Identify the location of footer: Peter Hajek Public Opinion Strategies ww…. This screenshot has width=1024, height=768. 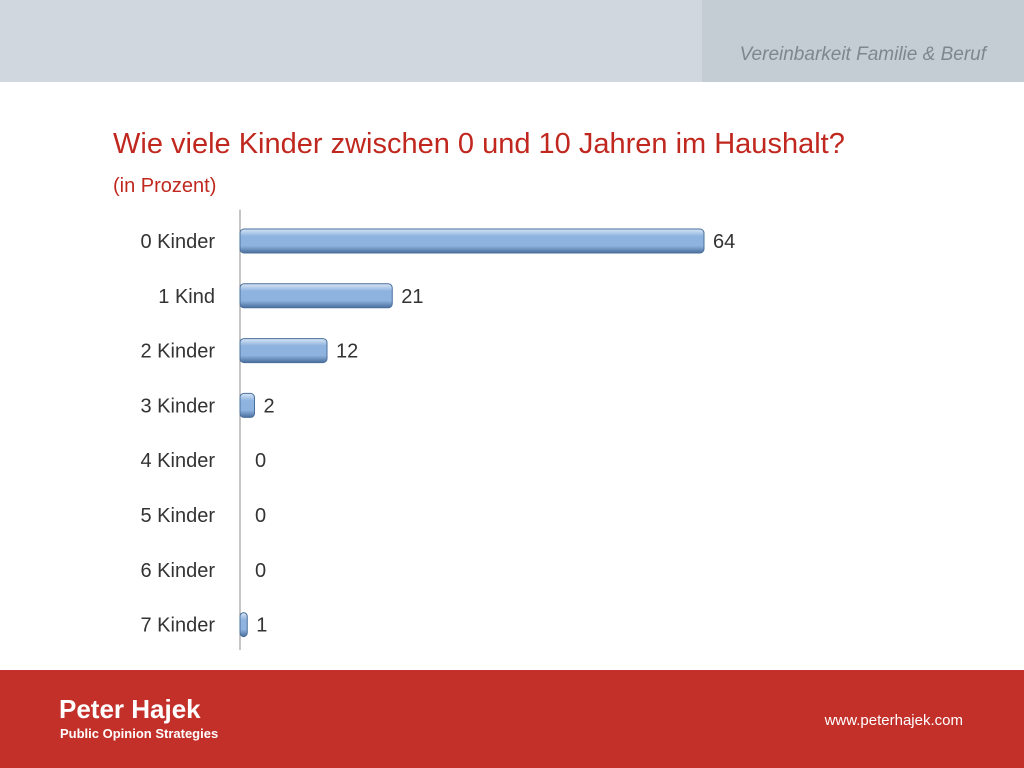
(512, 719).